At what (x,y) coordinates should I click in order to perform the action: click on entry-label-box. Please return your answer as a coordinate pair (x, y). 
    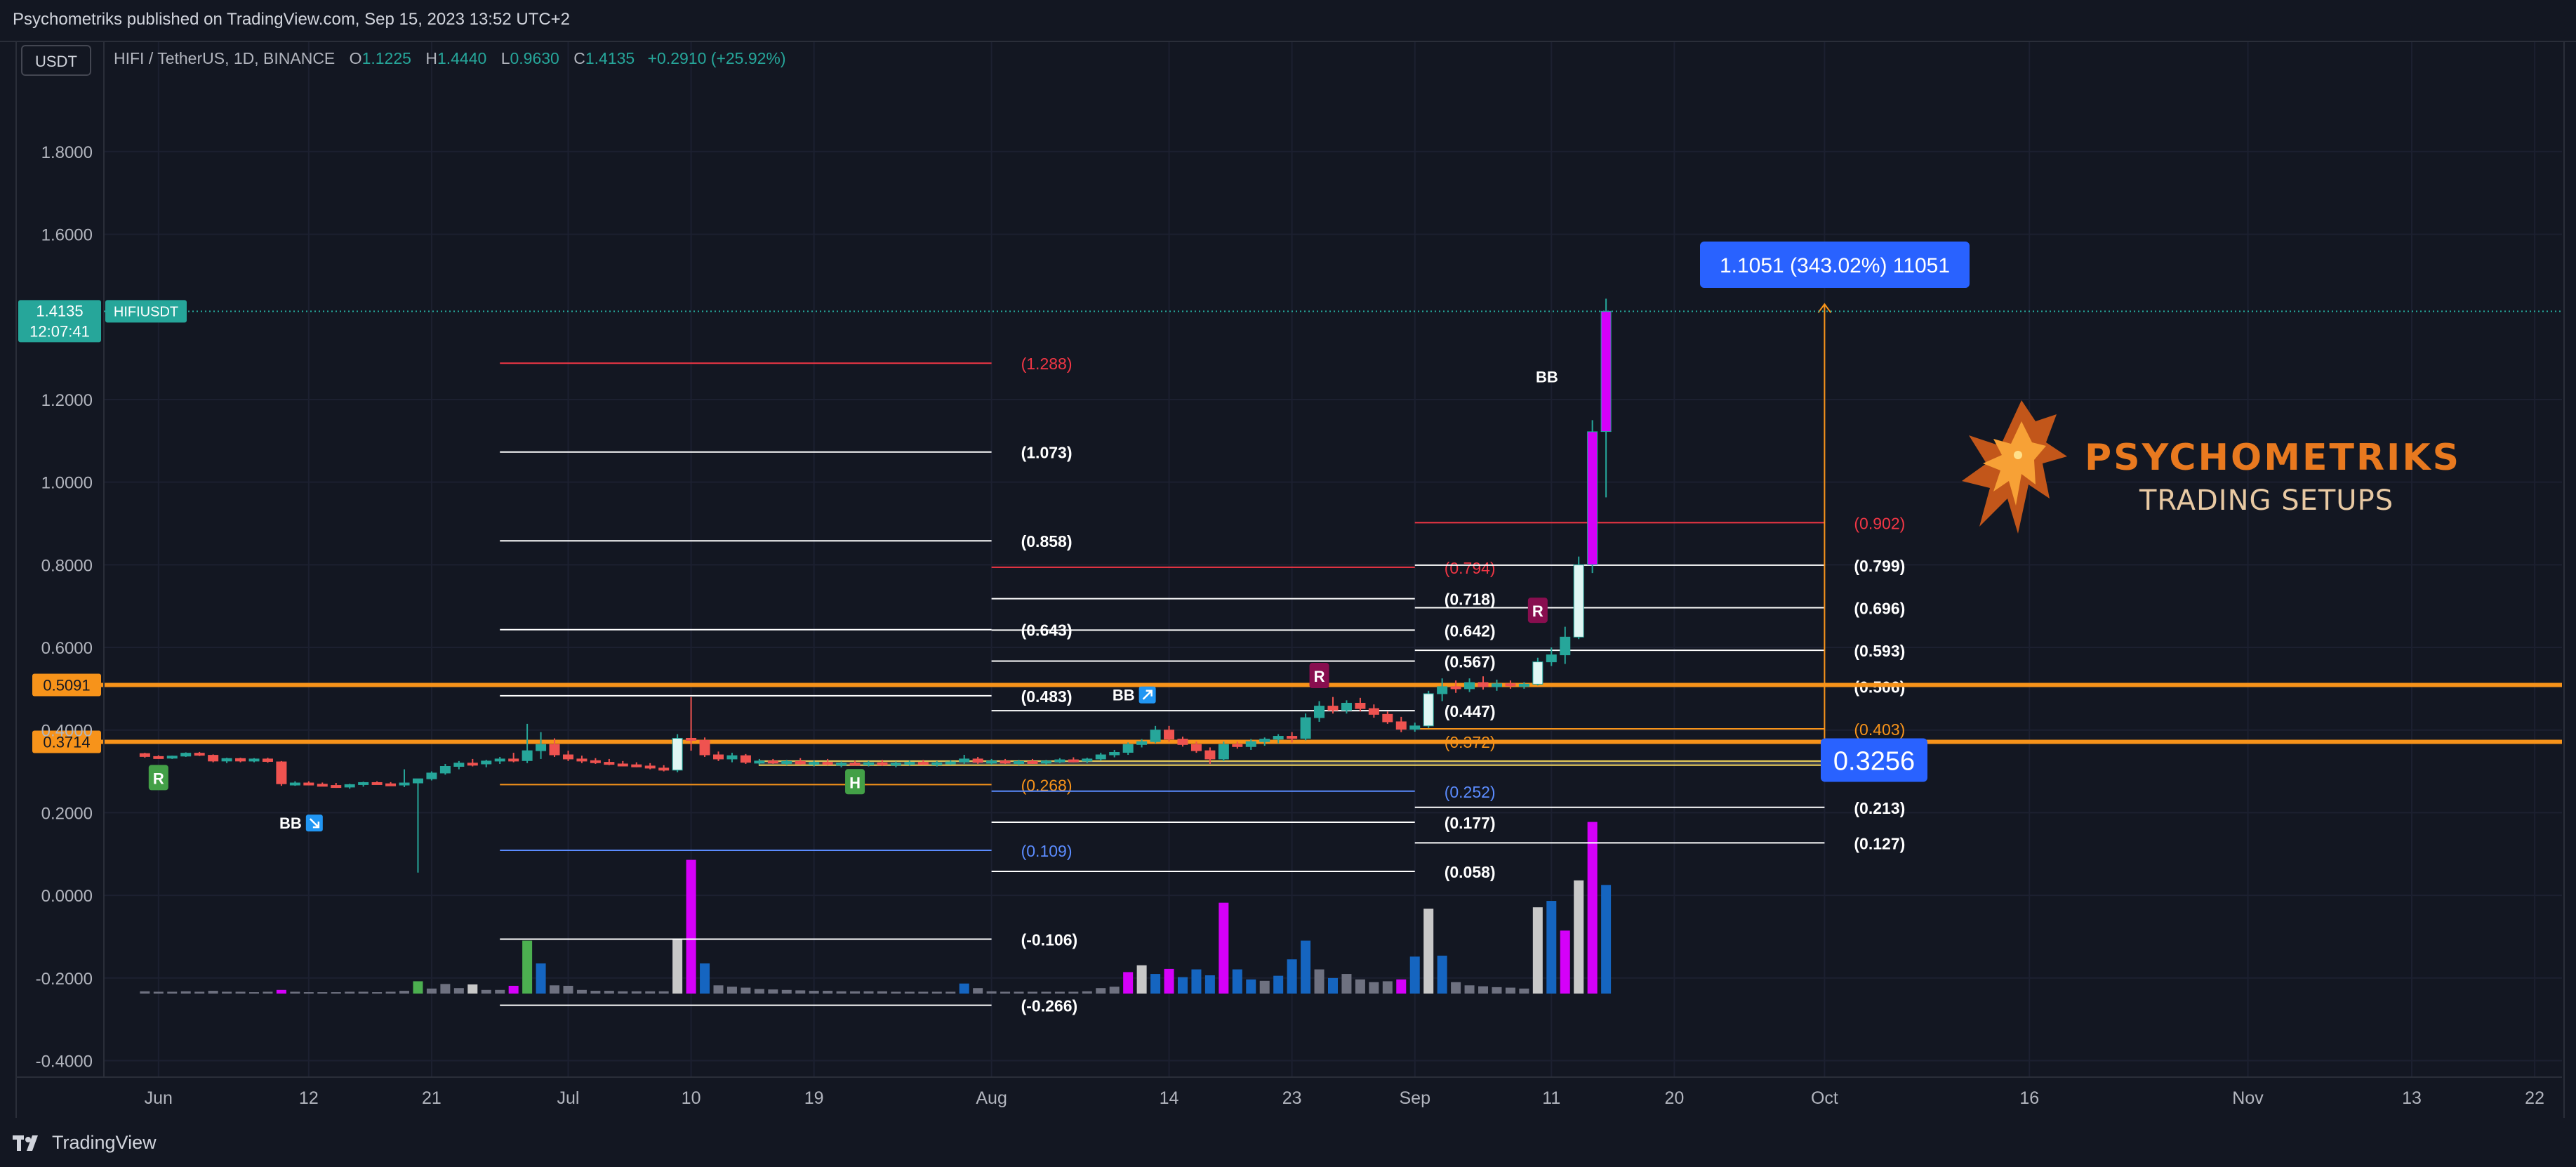
    Looking at the image, I should click on (1874, 760).